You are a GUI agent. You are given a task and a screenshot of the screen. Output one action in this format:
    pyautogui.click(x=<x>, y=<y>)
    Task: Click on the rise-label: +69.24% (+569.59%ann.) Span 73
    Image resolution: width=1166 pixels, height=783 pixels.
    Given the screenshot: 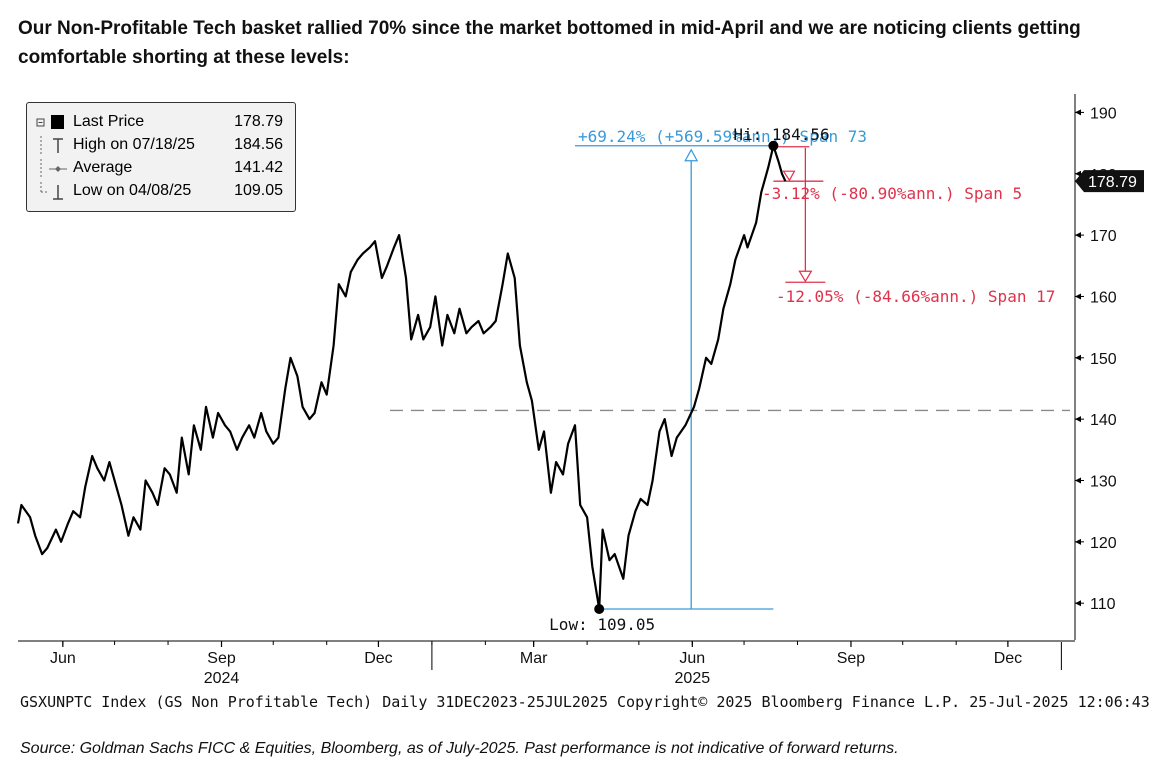 What is the action you would take?
    pyautogui.click(x=722, y=136)
    